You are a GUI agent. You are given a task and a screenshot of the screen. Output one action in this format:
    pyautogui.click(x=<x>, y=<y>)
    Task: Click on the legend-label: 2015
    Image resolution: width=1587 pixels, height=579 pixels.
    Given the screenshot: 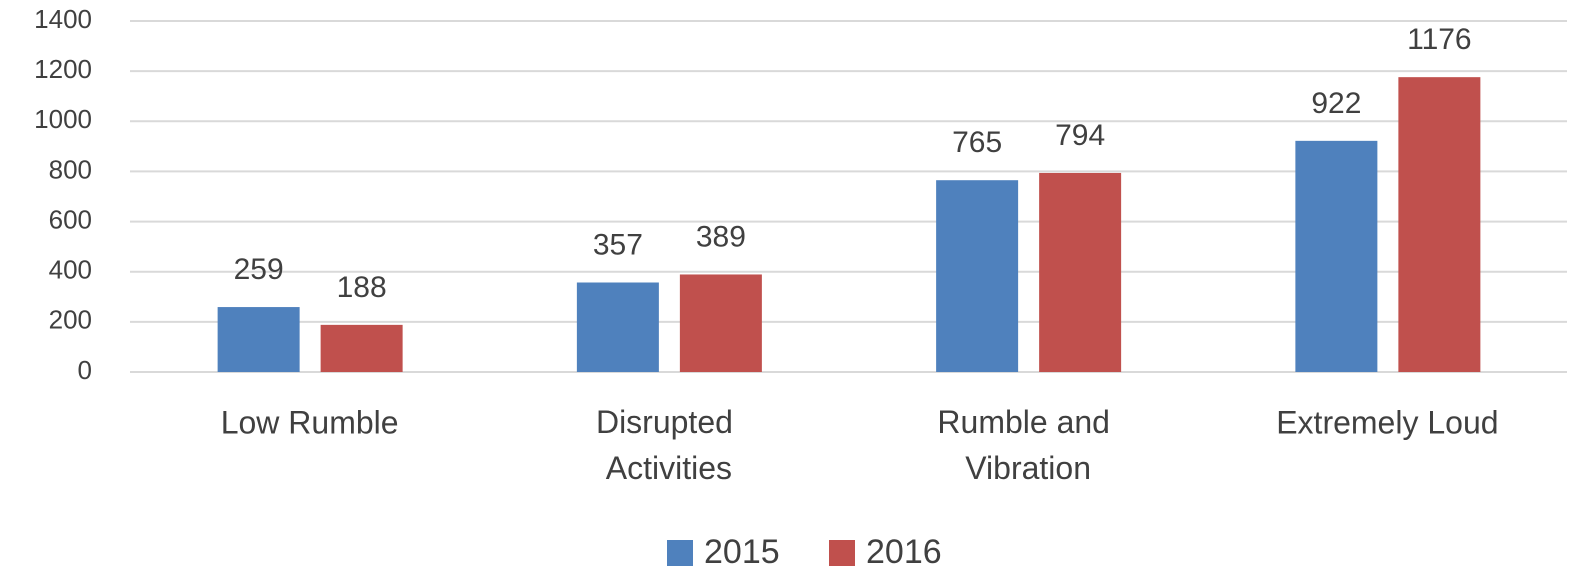 What is the action you would take?
    pyautogui.click(x=742, y=552)
    